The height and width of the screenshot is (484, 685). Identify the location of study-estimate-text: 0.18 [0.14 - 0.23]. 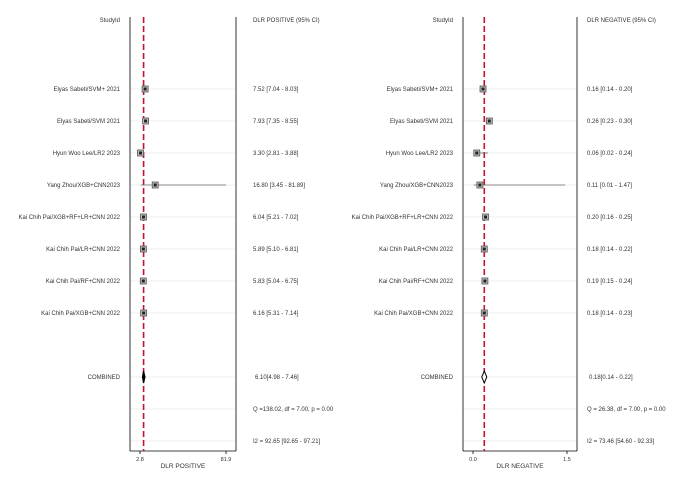
(610, 314).